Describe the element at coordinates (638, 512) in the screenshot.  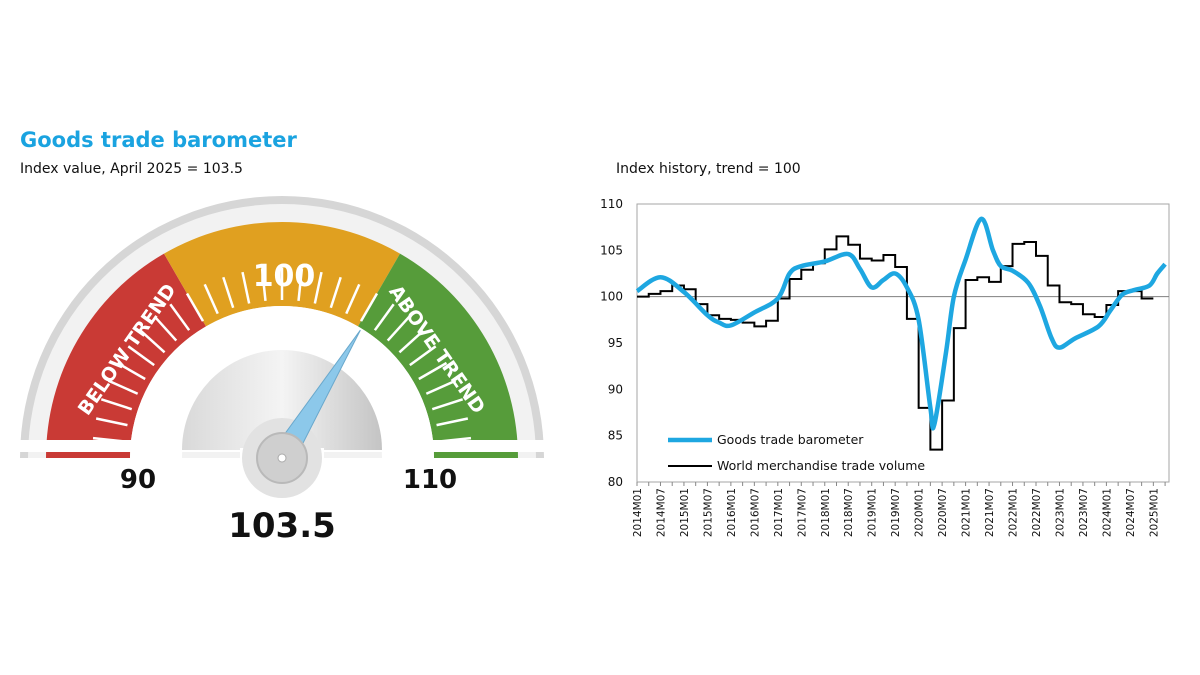
I see `x-tick-label: 2014M01` at that location.